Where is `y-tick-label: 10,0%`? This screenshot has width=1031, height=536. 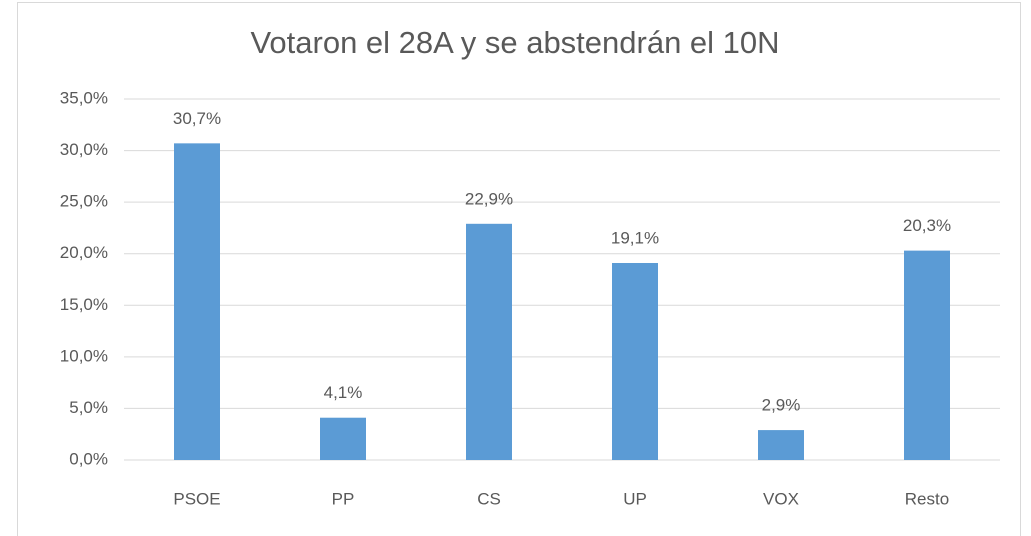 y-tick-label: 10,0% is located at coordinates (84, 355).